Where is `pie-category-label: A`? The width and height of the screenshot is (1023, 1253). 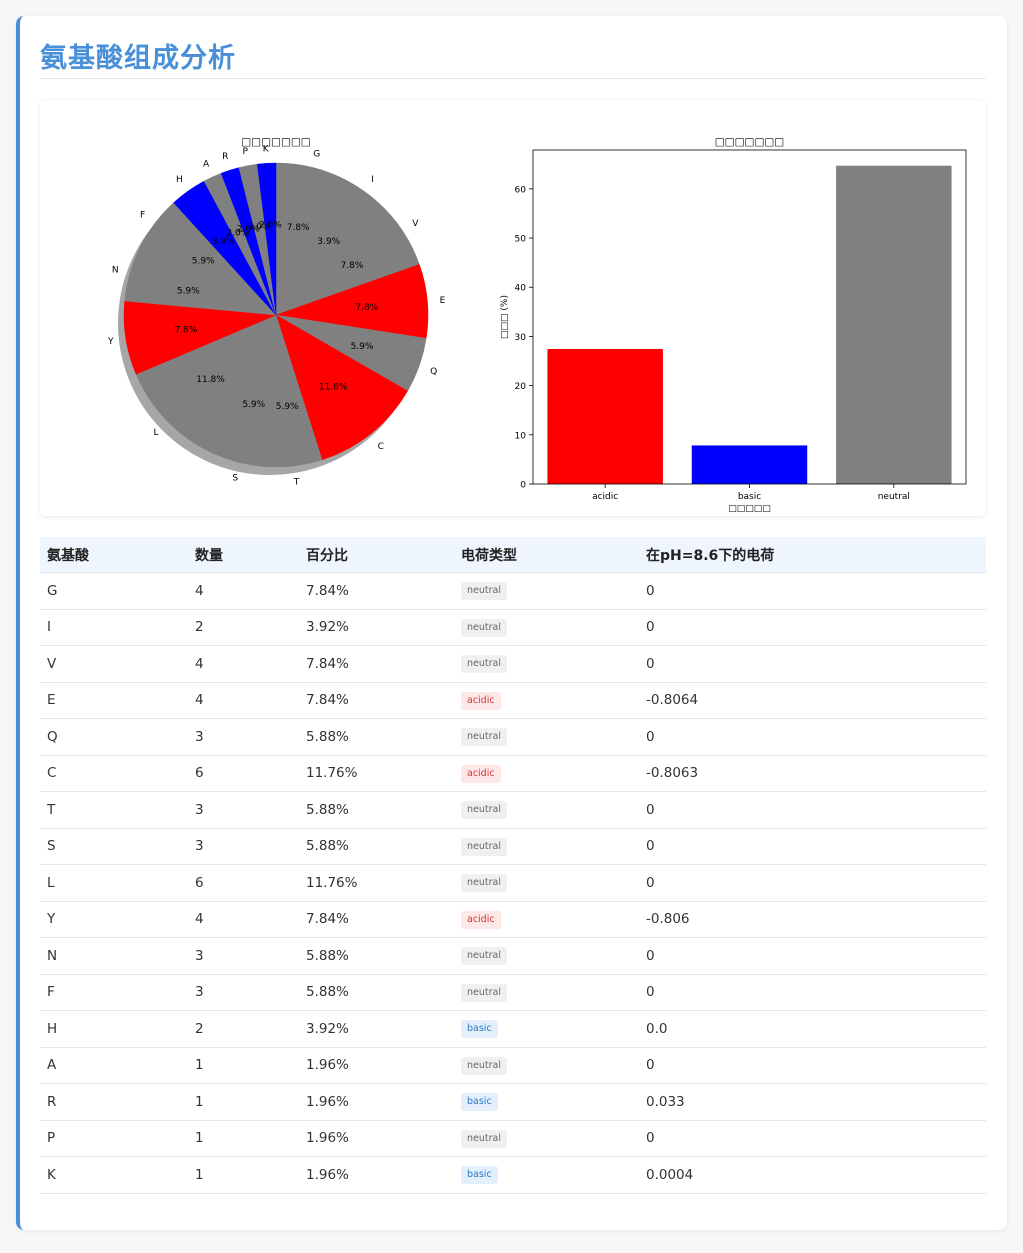
pie-category-label: A is located at coordinates (206, 165).